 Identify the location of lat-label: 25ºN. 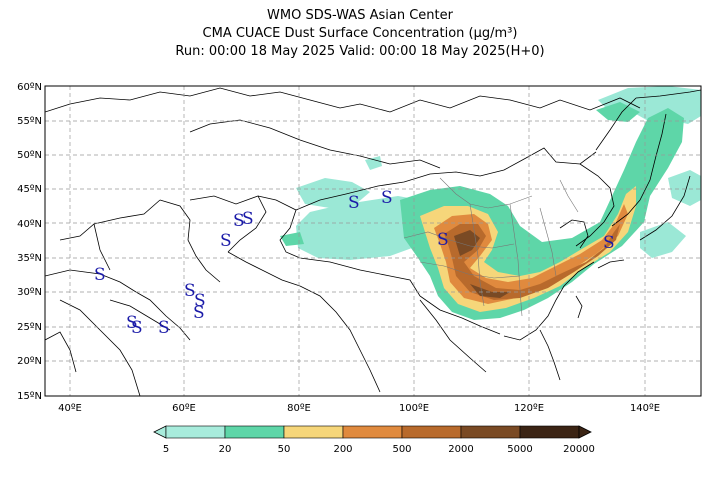
(29, 327).